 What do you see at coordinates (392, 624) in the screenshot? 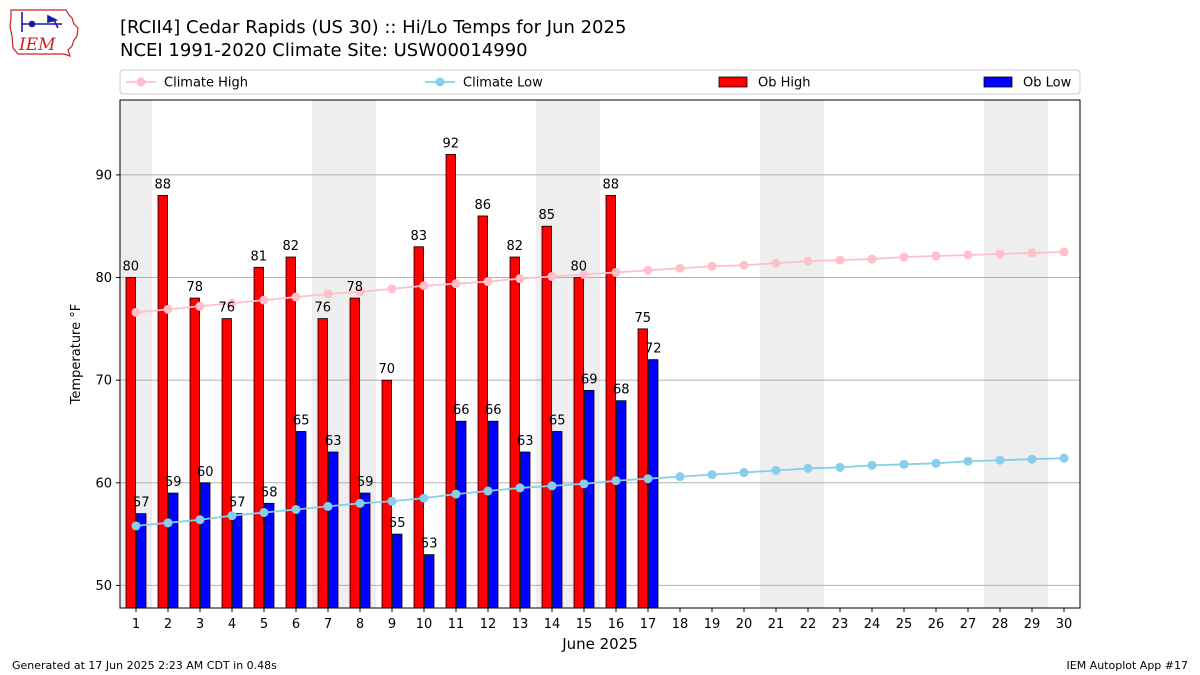
I see `x-tick-label: 9` at bounding box center [392, 624].